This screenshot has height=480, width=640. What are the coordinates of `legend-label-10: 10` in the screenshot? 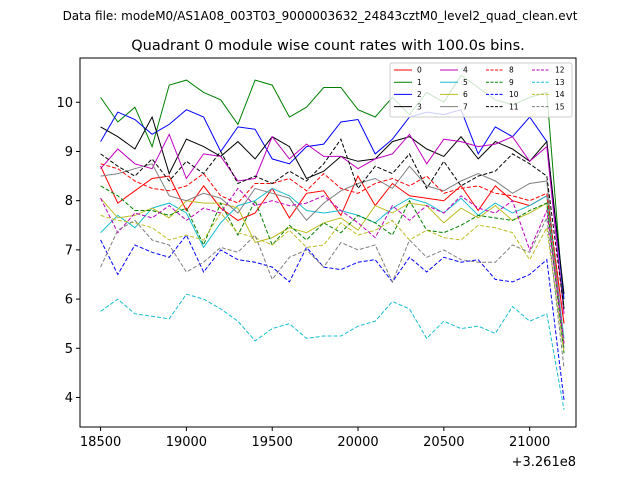 It's located at (514, 94).